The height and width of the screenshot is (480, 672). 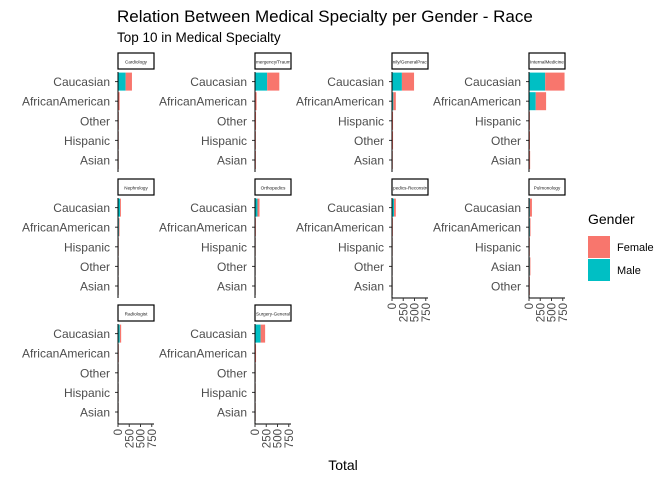 I want to click on facet-strip-label: Emergency/Trauma, so click(x=273, y=62).